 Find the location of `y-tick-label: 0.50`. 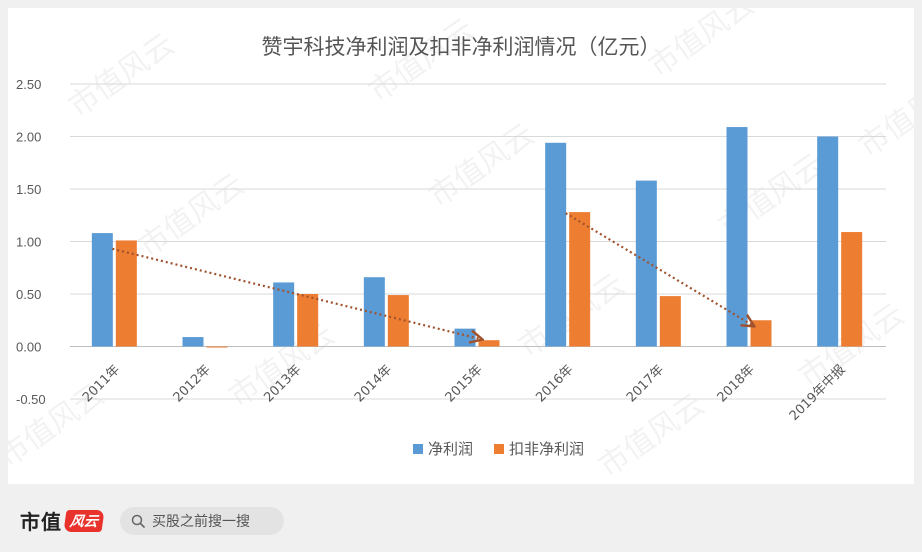

y-tick-label: 0.50 is located at coordinates (28, 294).